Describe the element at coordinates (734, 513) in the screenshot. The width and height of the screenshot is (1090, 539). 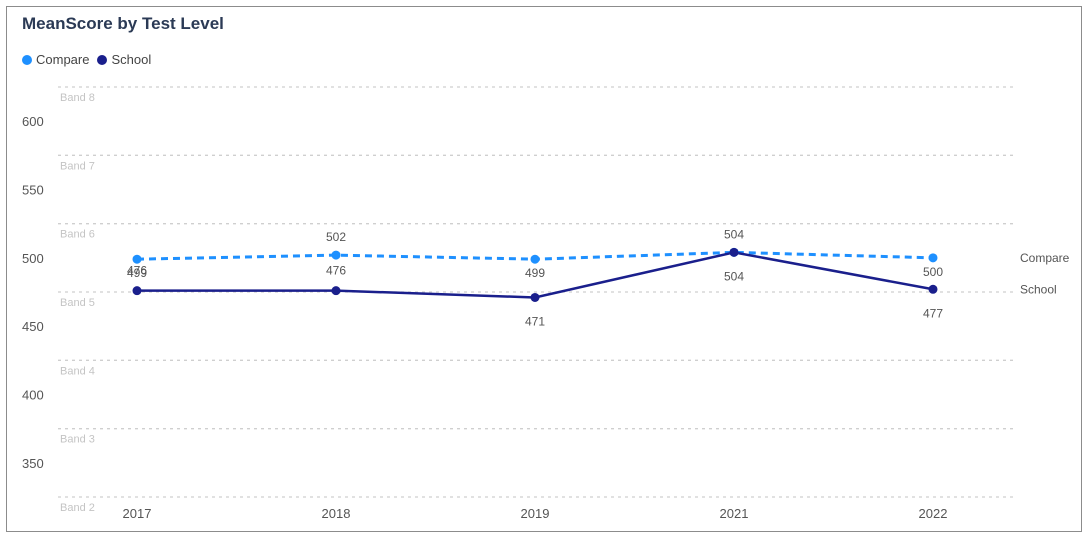
I see `x-tick-label: 2021` at that location.